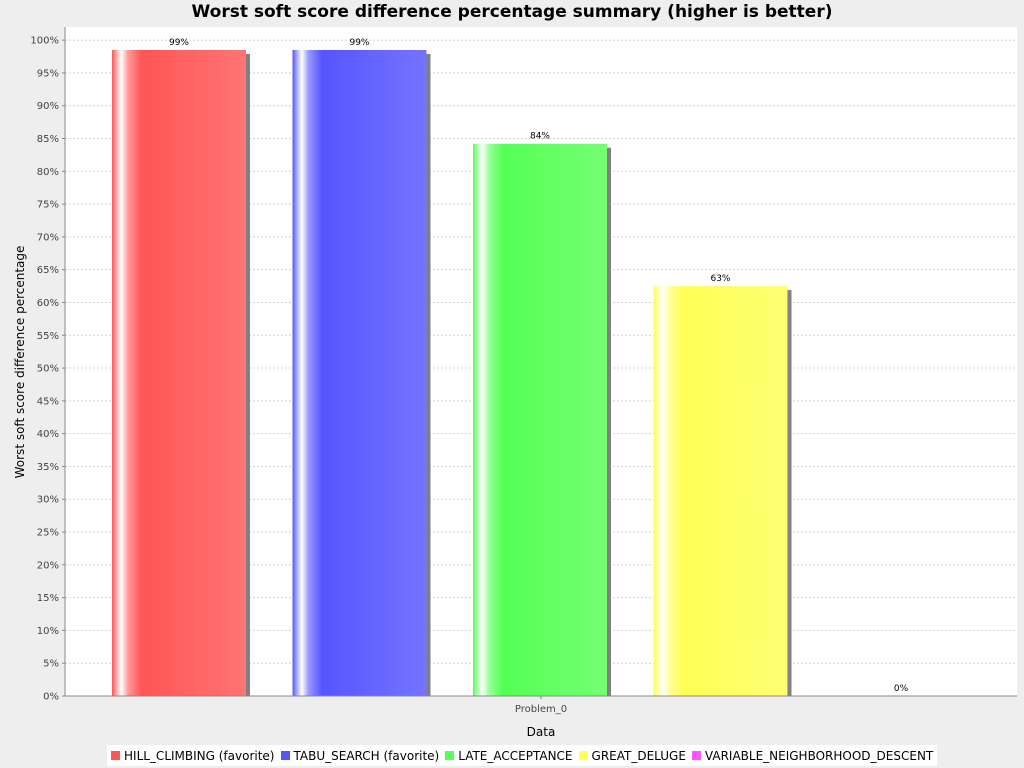  What do you see at coordinates (48, 434) in the screenshot?
I see `y-tick-label: 40%` at bounding box center [48, 434].